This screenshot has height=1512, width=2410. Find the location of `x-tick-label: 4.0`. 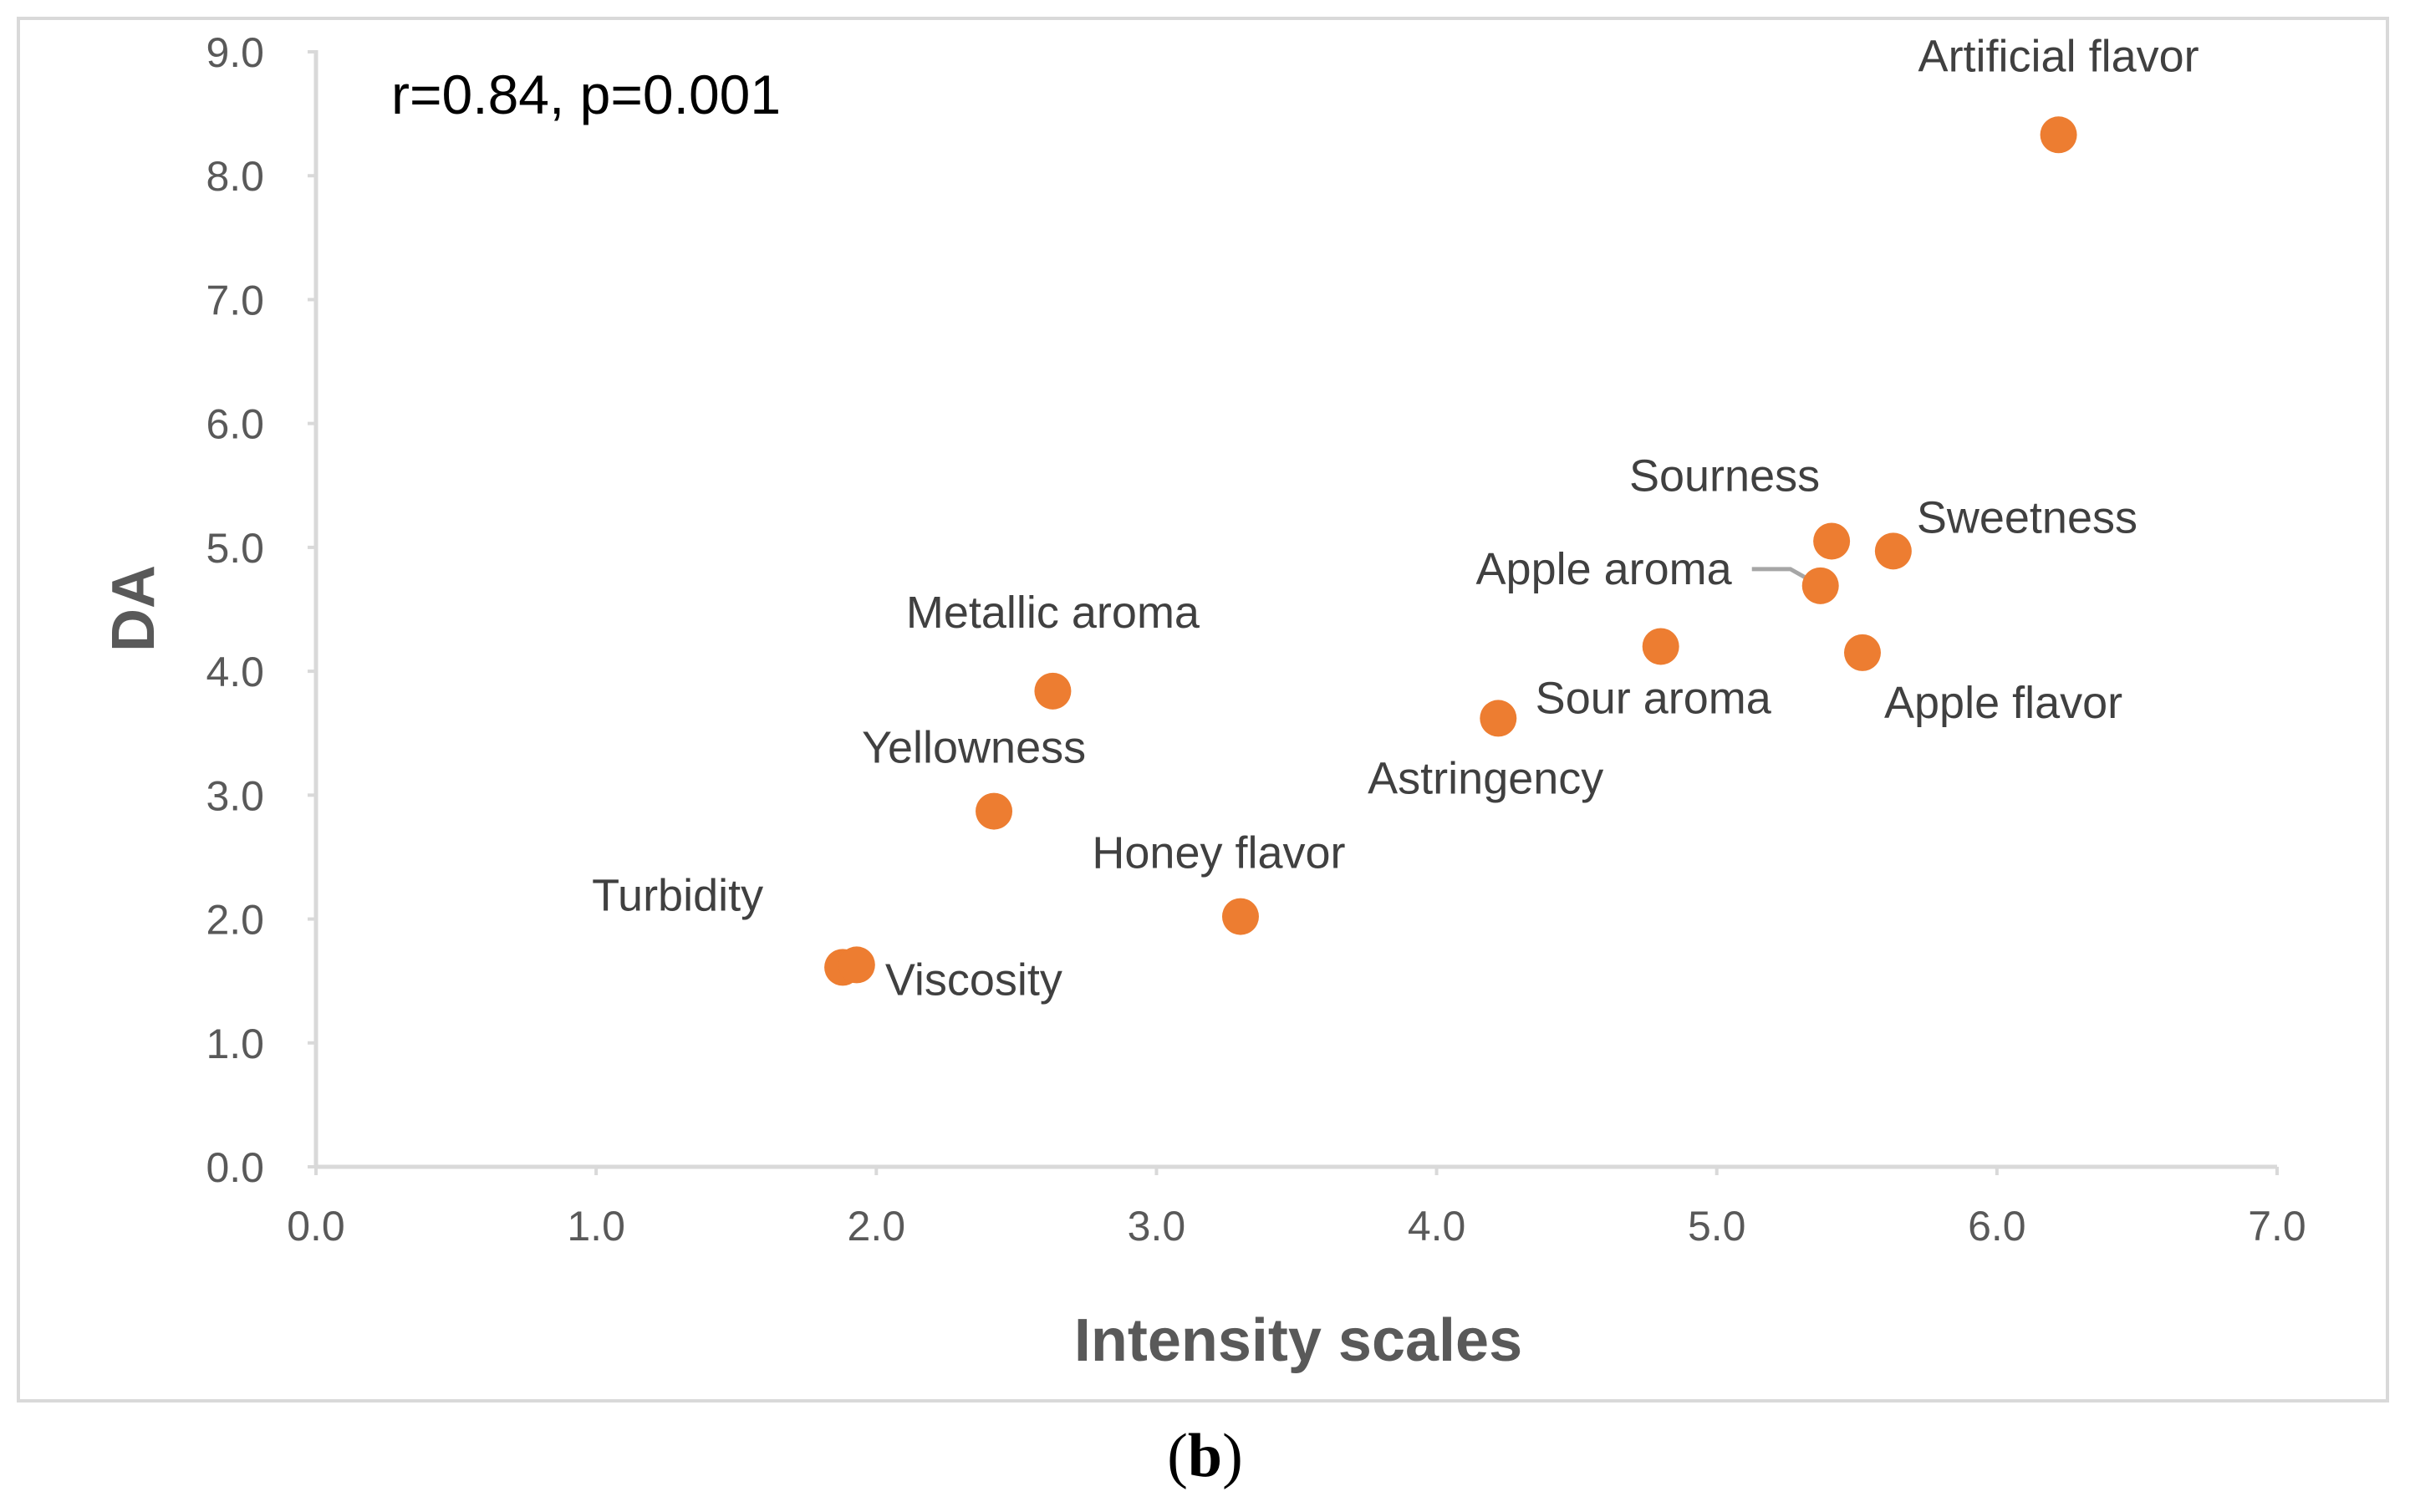

x-tick-label: 4.0 is located at coordinates (1437, 1226).